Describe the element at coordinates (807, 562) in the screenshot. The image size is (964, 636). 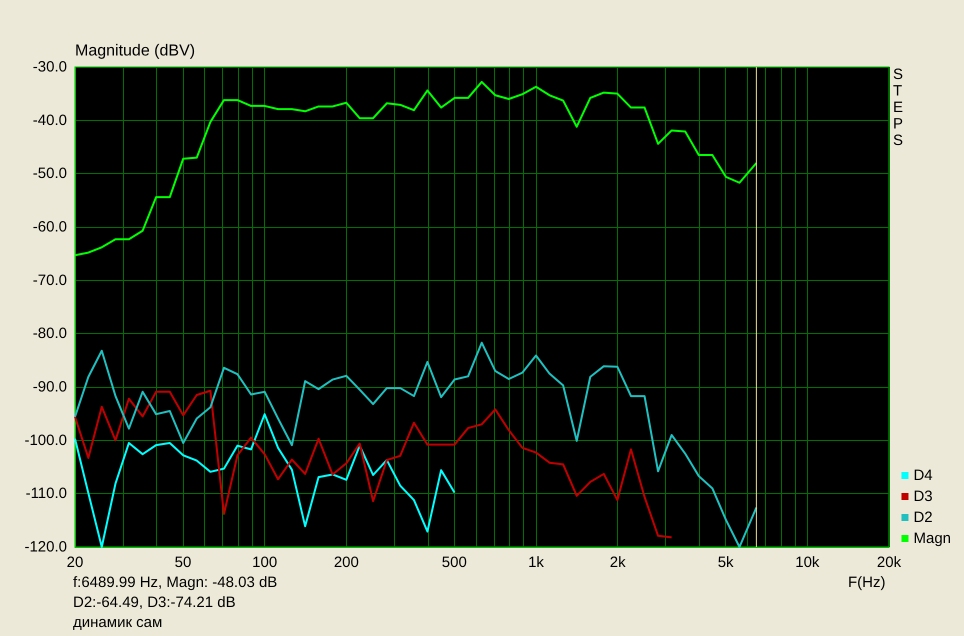
I see `x-tick-label: 10k` at that location.